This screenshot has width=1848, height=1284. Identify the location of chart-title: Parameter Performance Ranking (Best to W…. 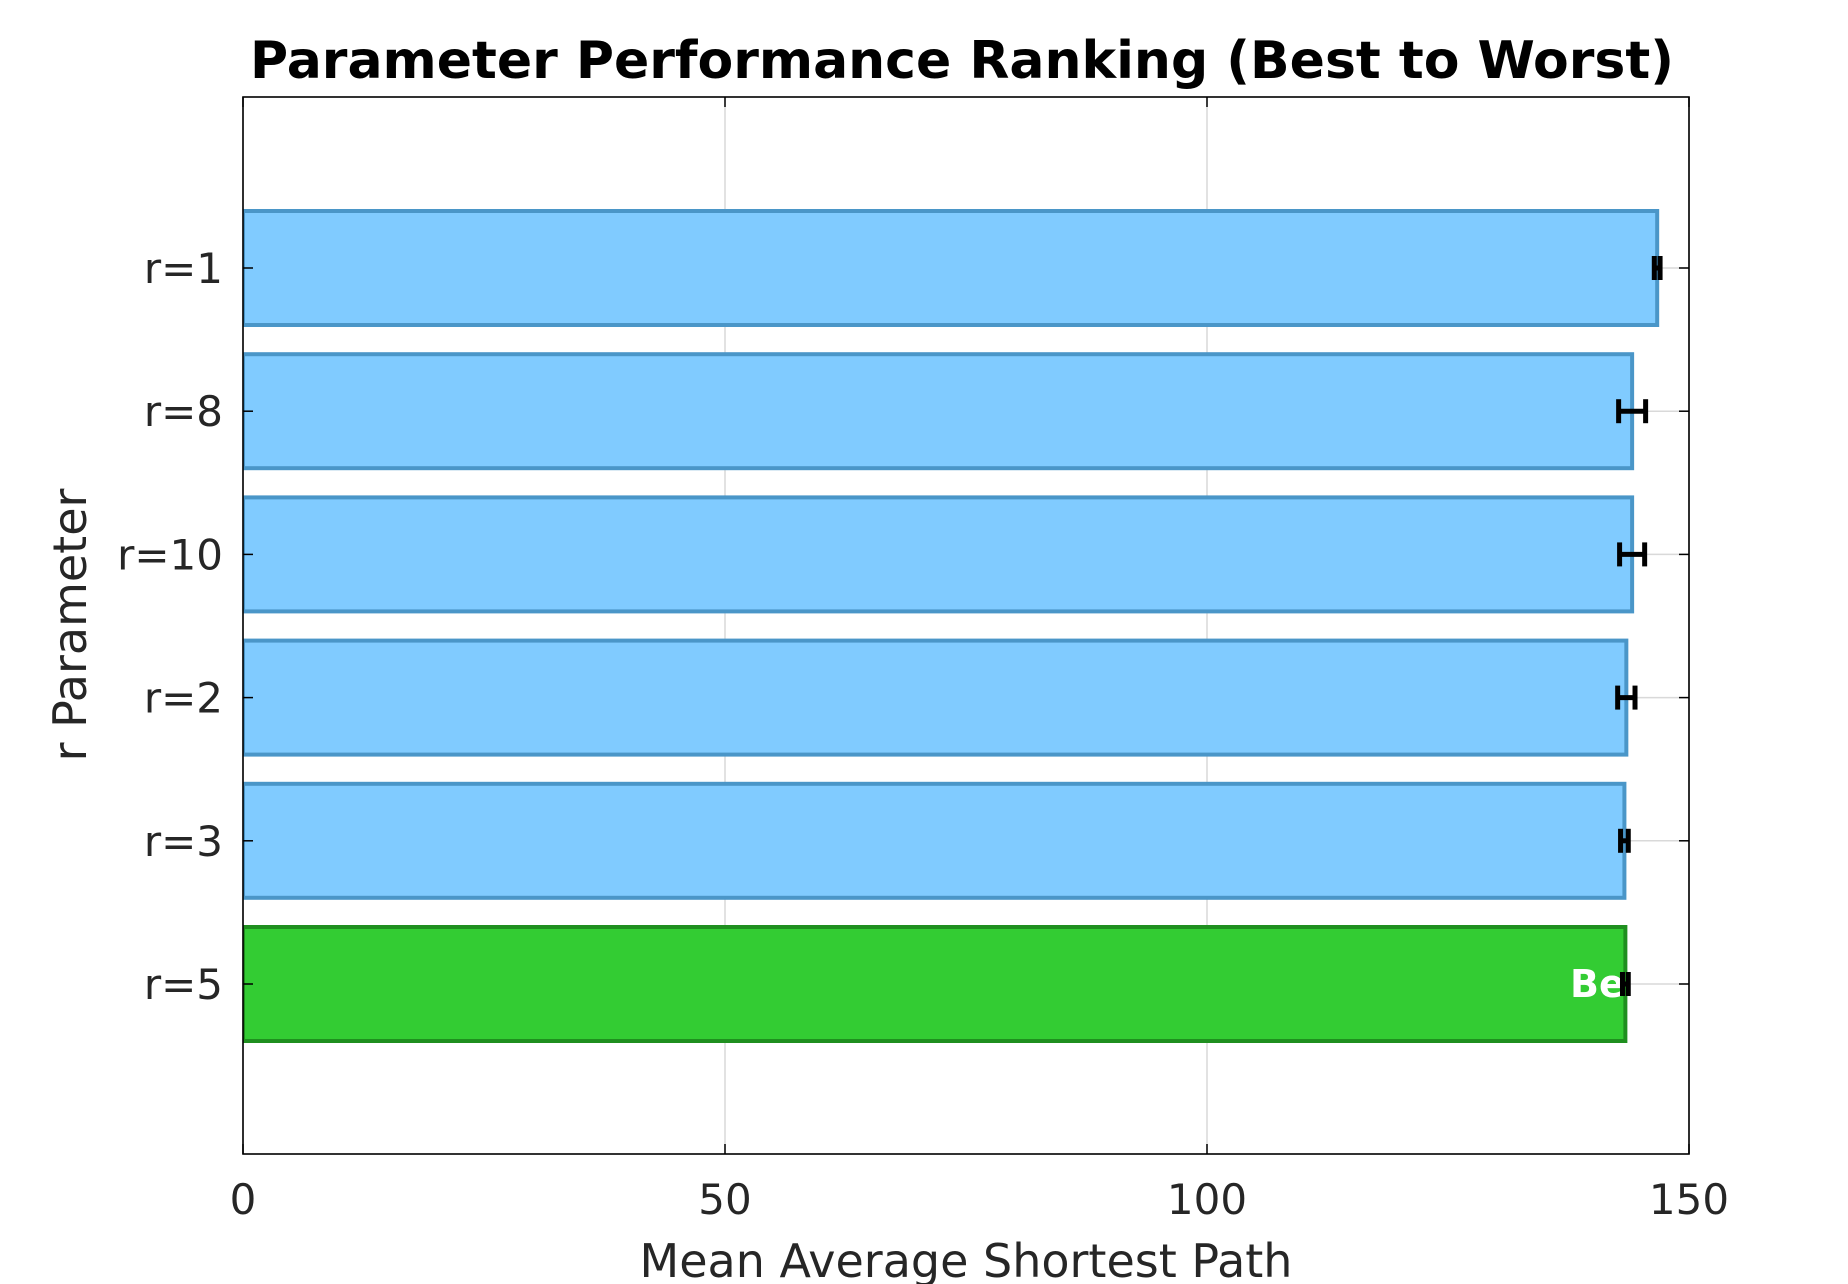
(962, 61).